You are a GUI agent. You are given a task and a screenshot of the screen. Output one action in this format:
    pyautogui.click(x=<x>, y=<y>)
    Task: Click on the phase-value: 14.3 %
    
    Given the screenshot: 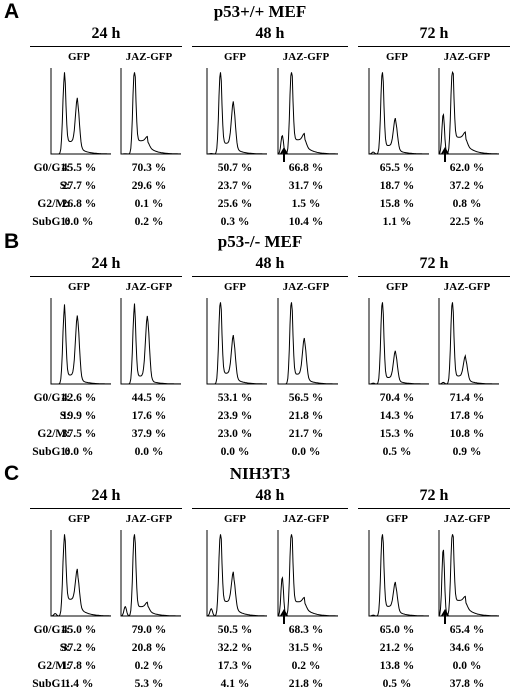 What is the action you would take?
    pyautogui.click(x=397, y=416)
    